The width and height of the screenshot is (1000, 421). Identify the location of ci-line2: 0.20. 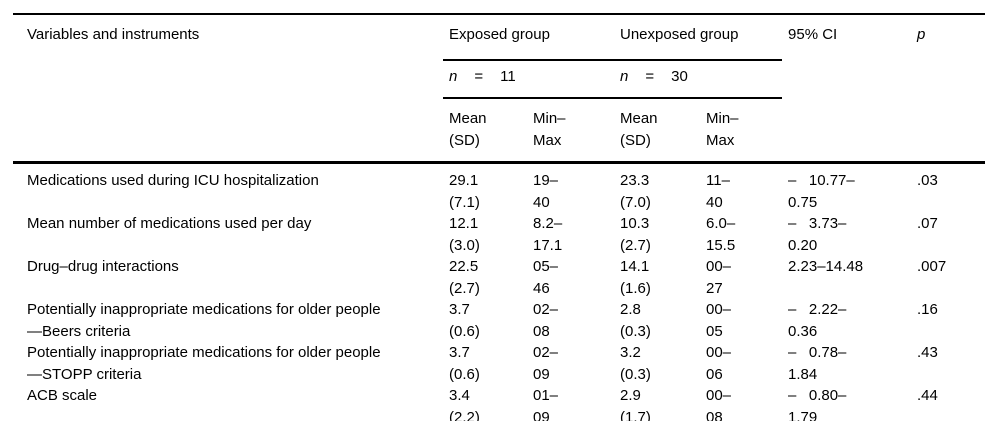
(803, 245).